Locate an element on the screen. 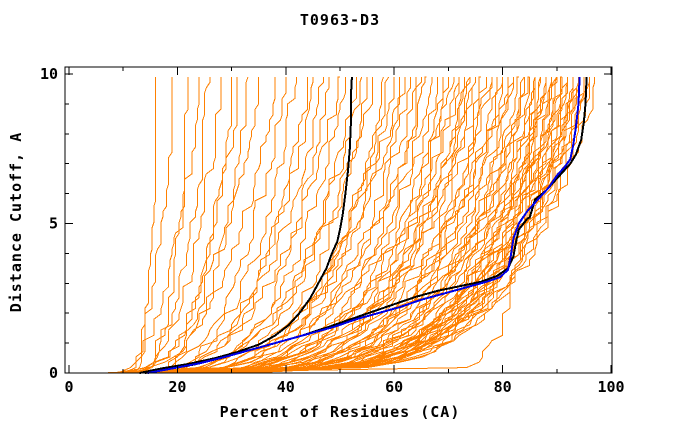  y-axis-tick-label: 5 is located at coordinates (53, 224).